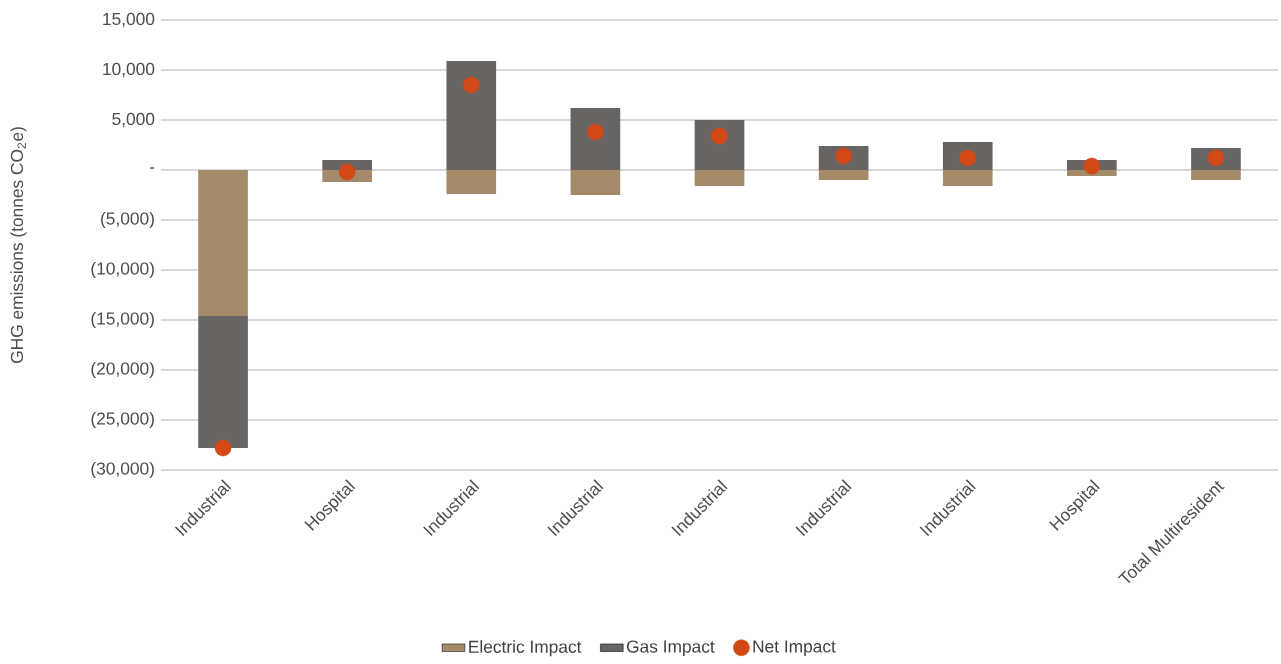  Describe the element at coordinates (129, 70) in the screenshot. I see `y-tick-label: 10,000` at that location.